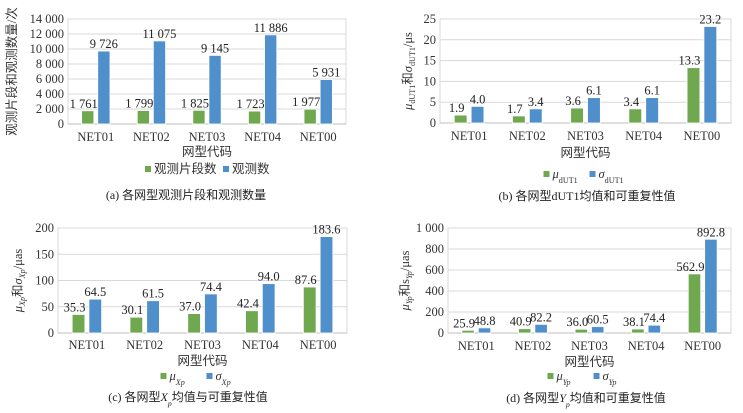  I want to click on y-tick-label: 200, so click(434, 312).